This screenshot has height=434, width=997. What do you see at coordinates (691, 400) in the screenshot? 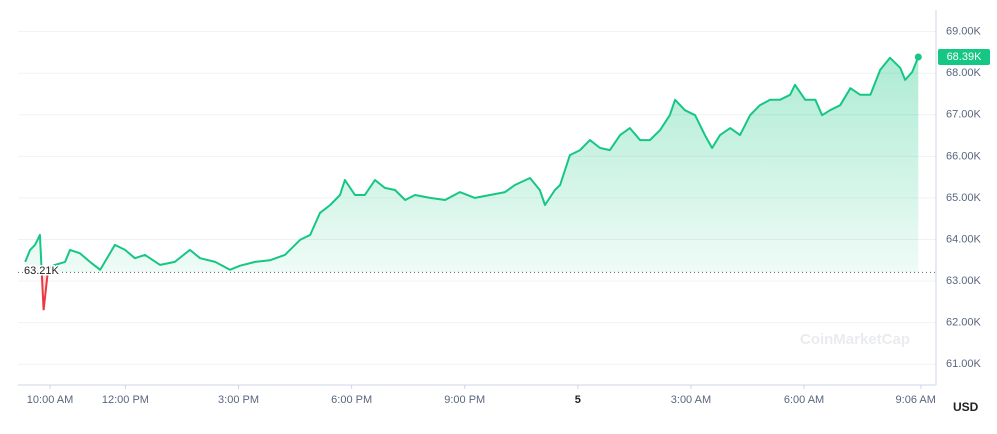
I see `x-tick-label: 3:00 AM` at bounding box center [691, 400].